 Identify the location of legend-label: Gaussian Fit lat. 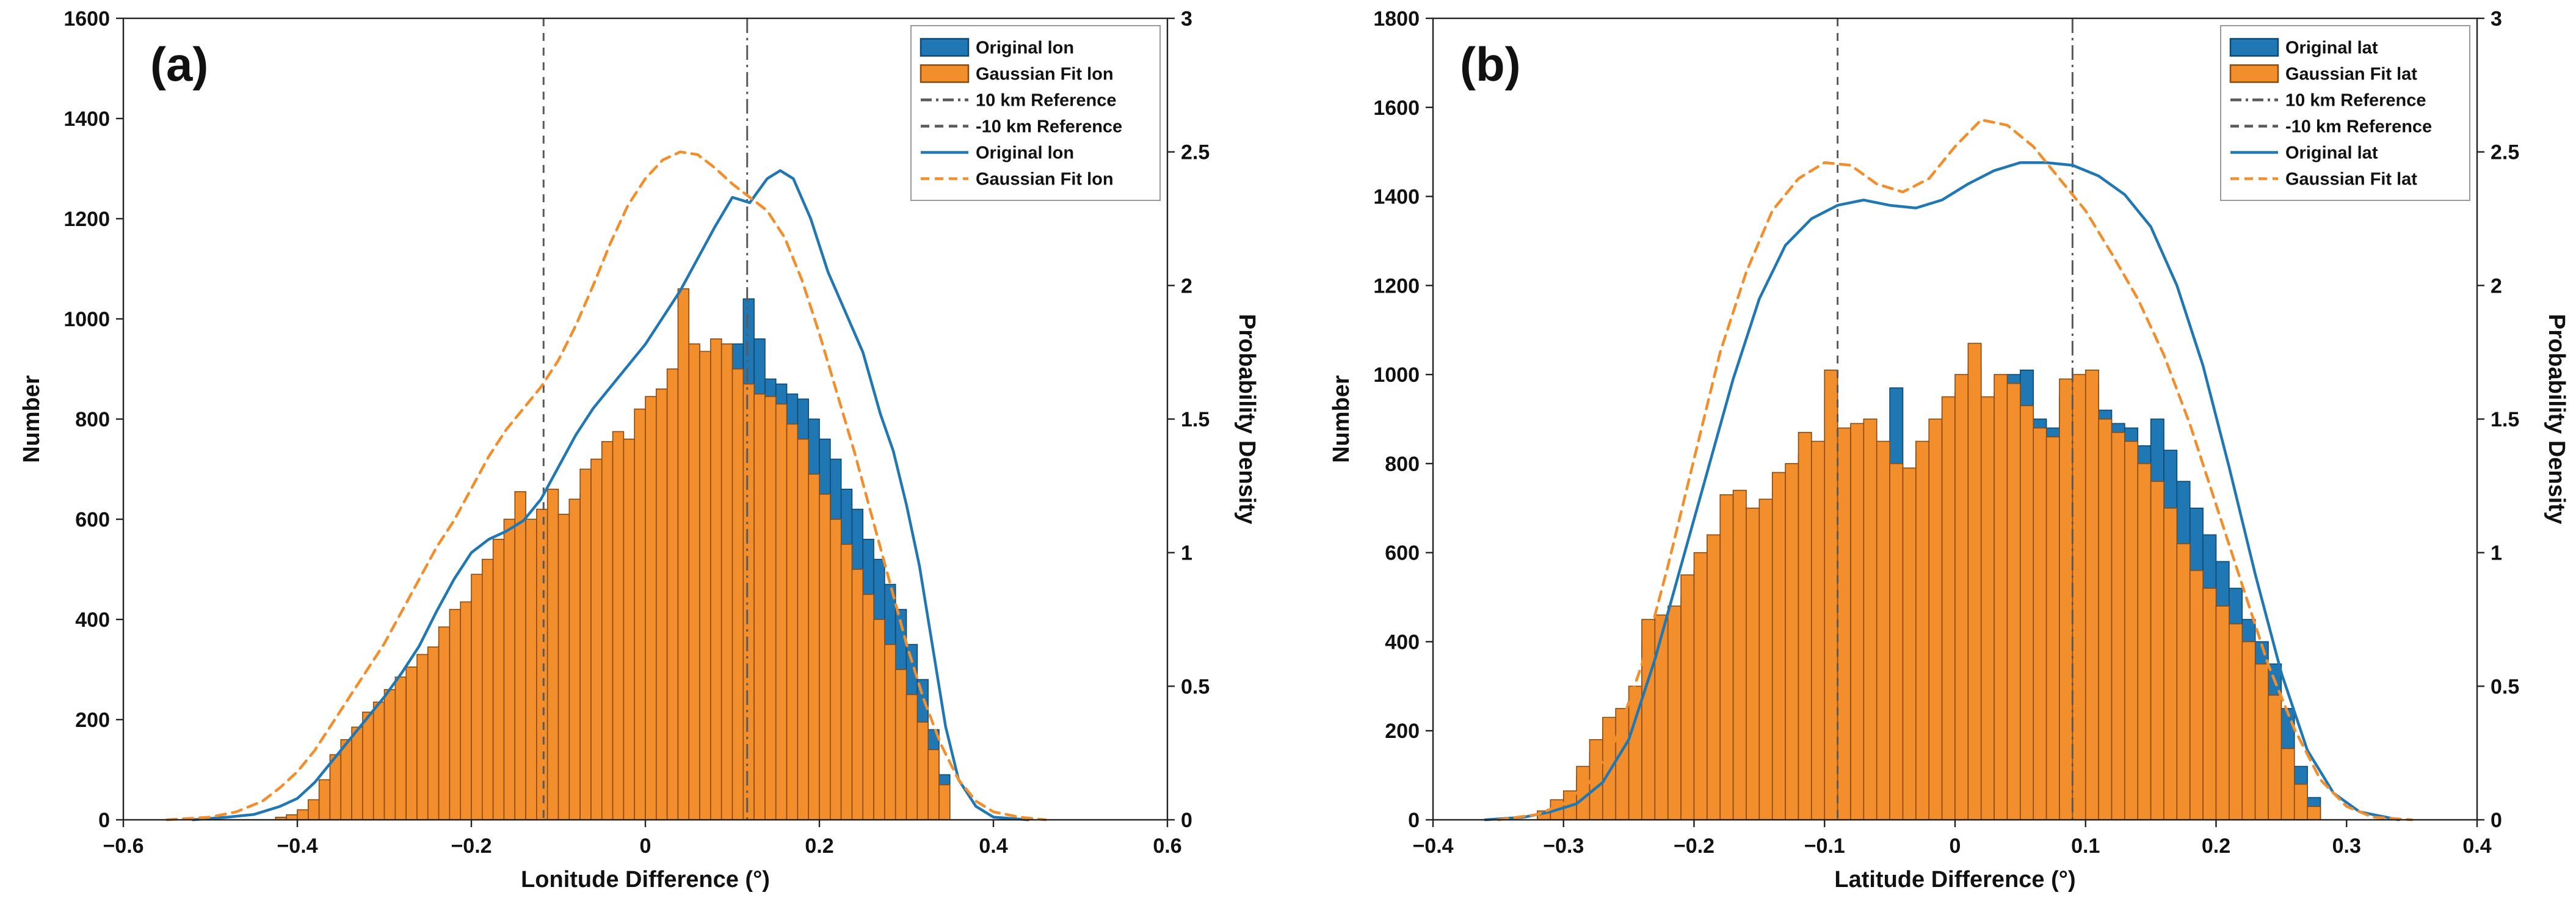
(2351, 75).